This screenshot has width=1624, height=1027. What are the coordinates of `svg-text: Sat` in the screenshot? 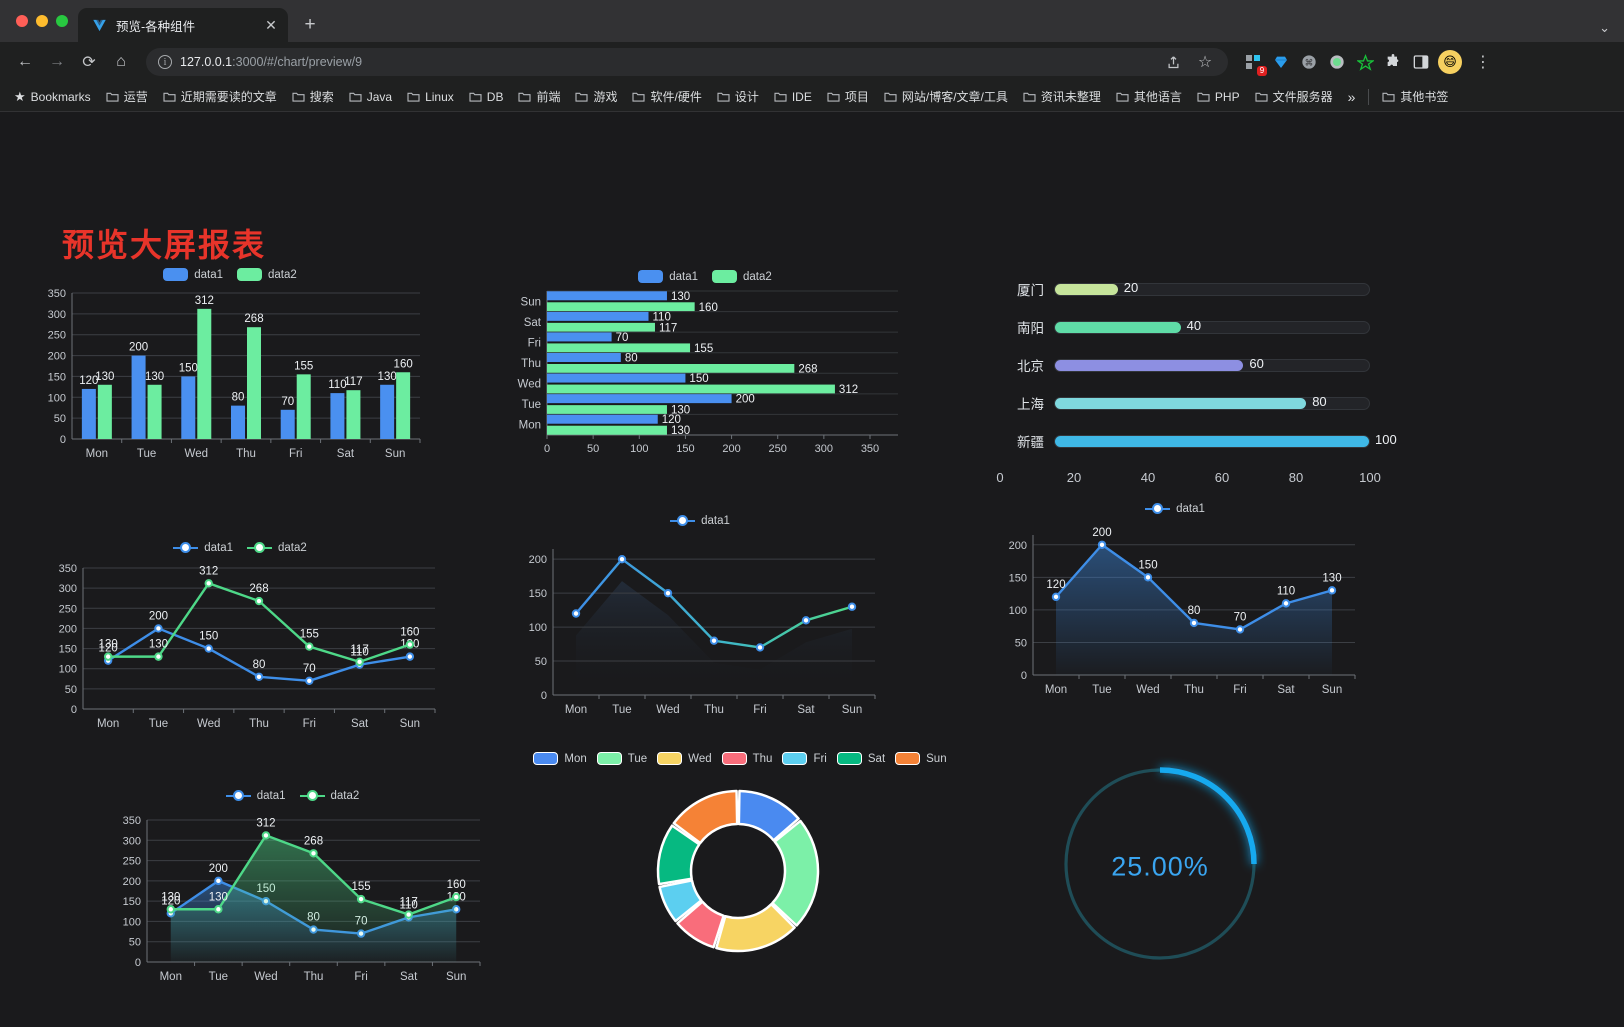 It's located at (806, 710).